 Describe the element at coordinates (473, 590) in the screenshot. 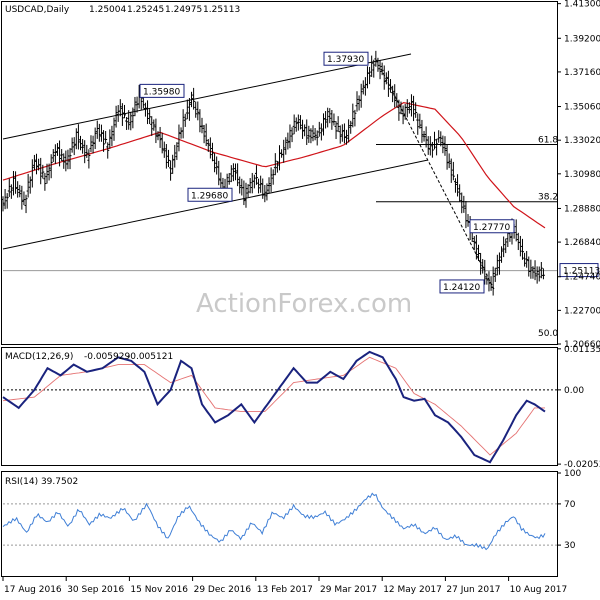

I see `date-tick-label: 27 Jun 2017` at that location.